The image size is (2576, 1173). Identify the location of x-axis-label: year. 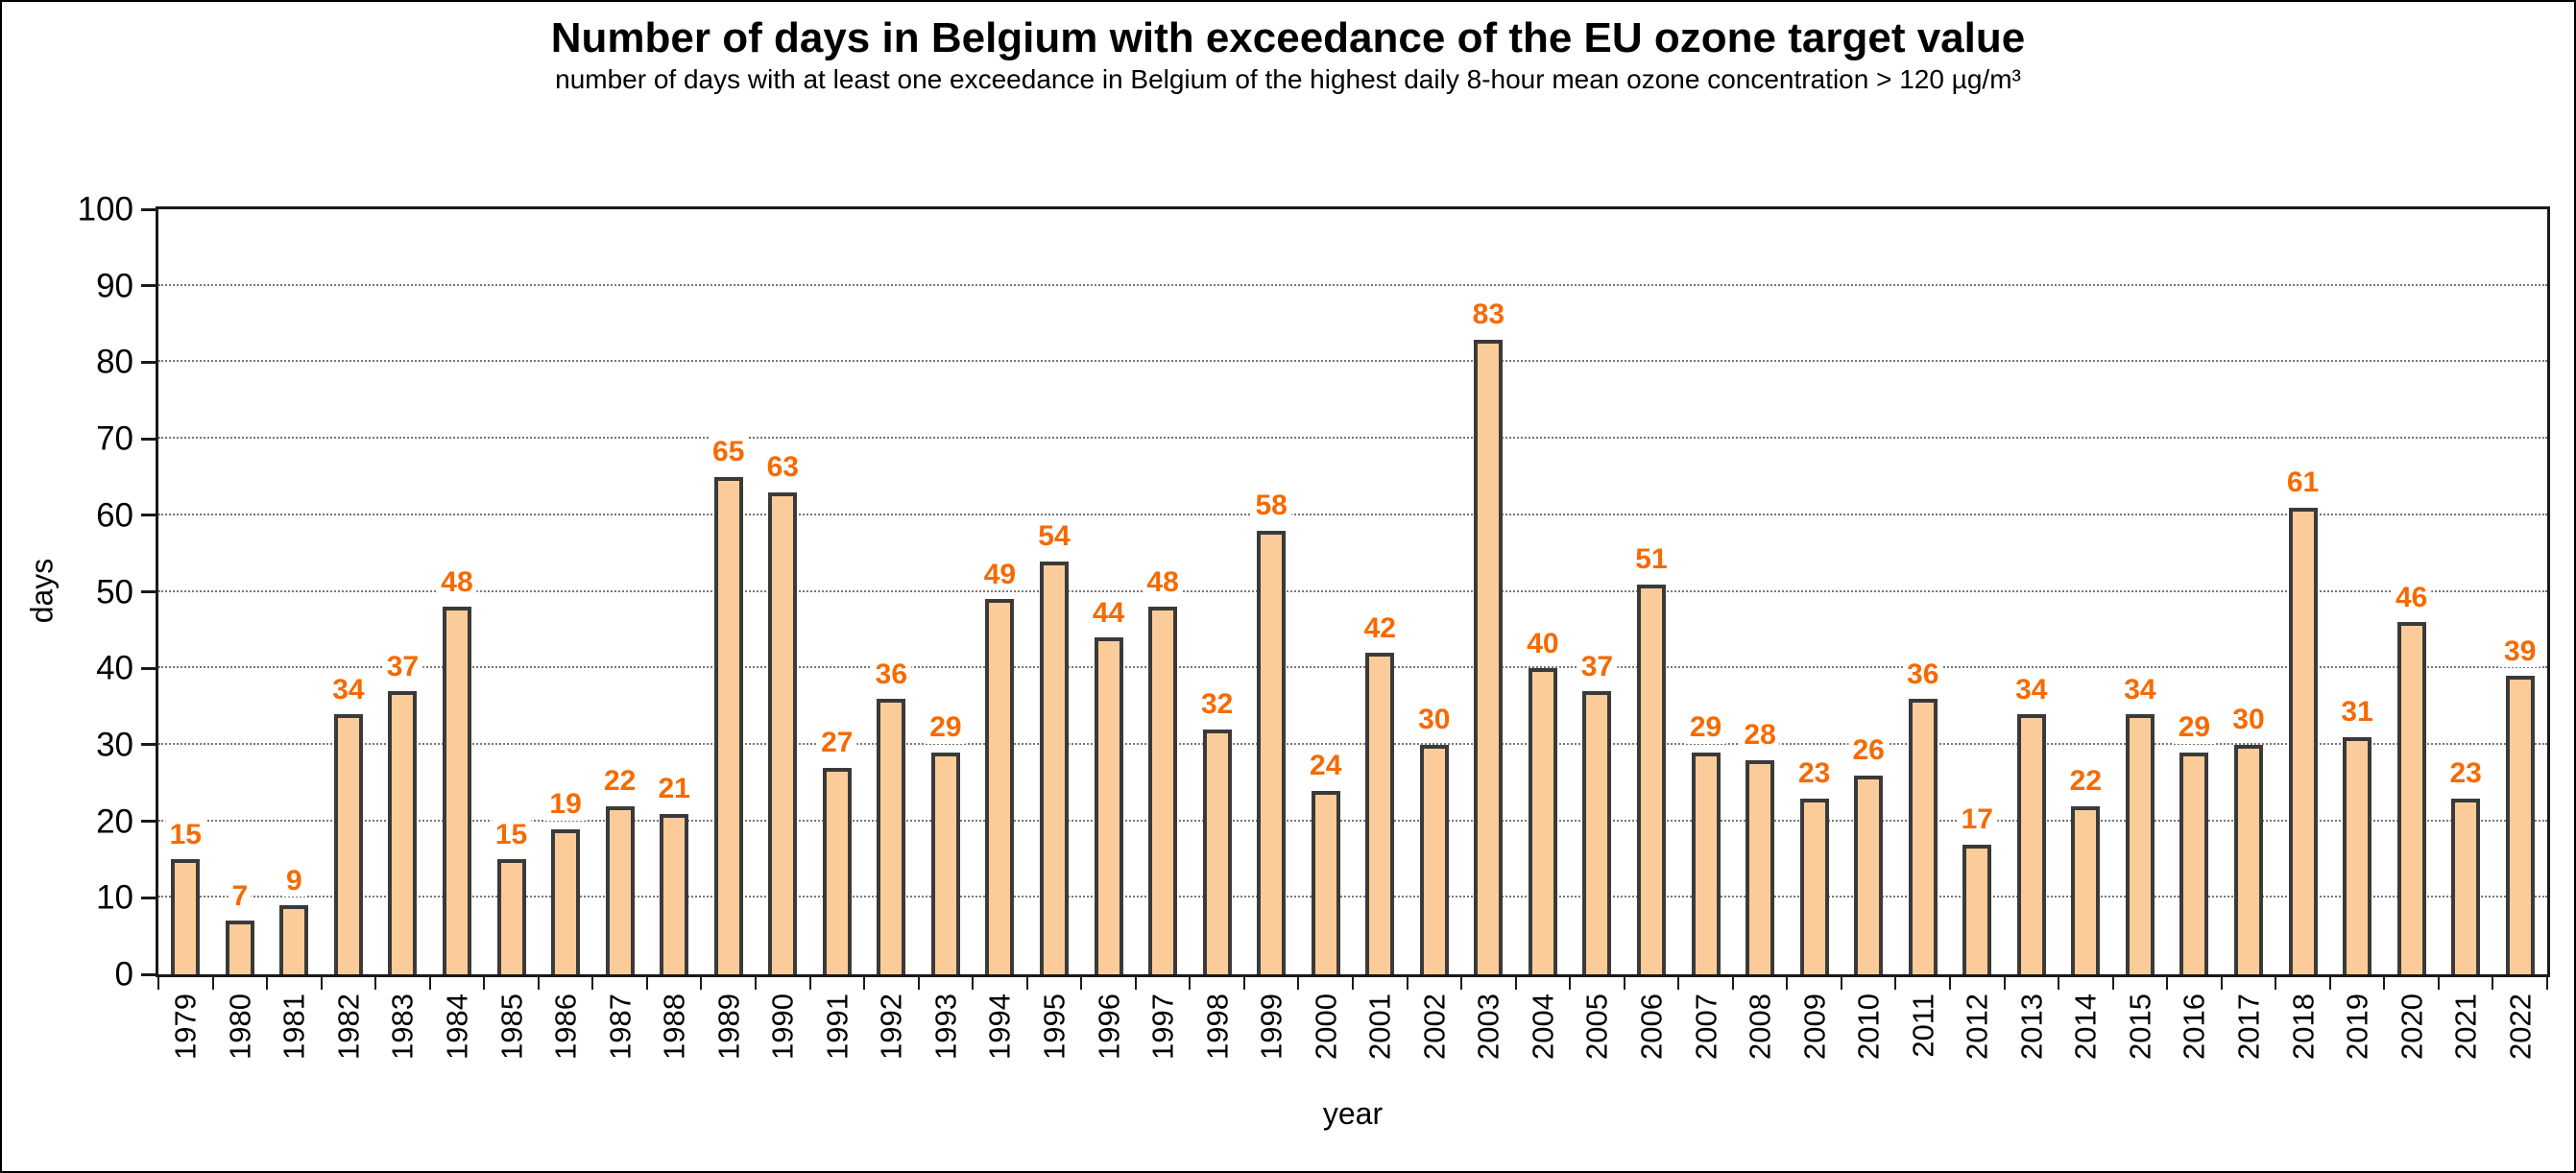
(1353, 1113).